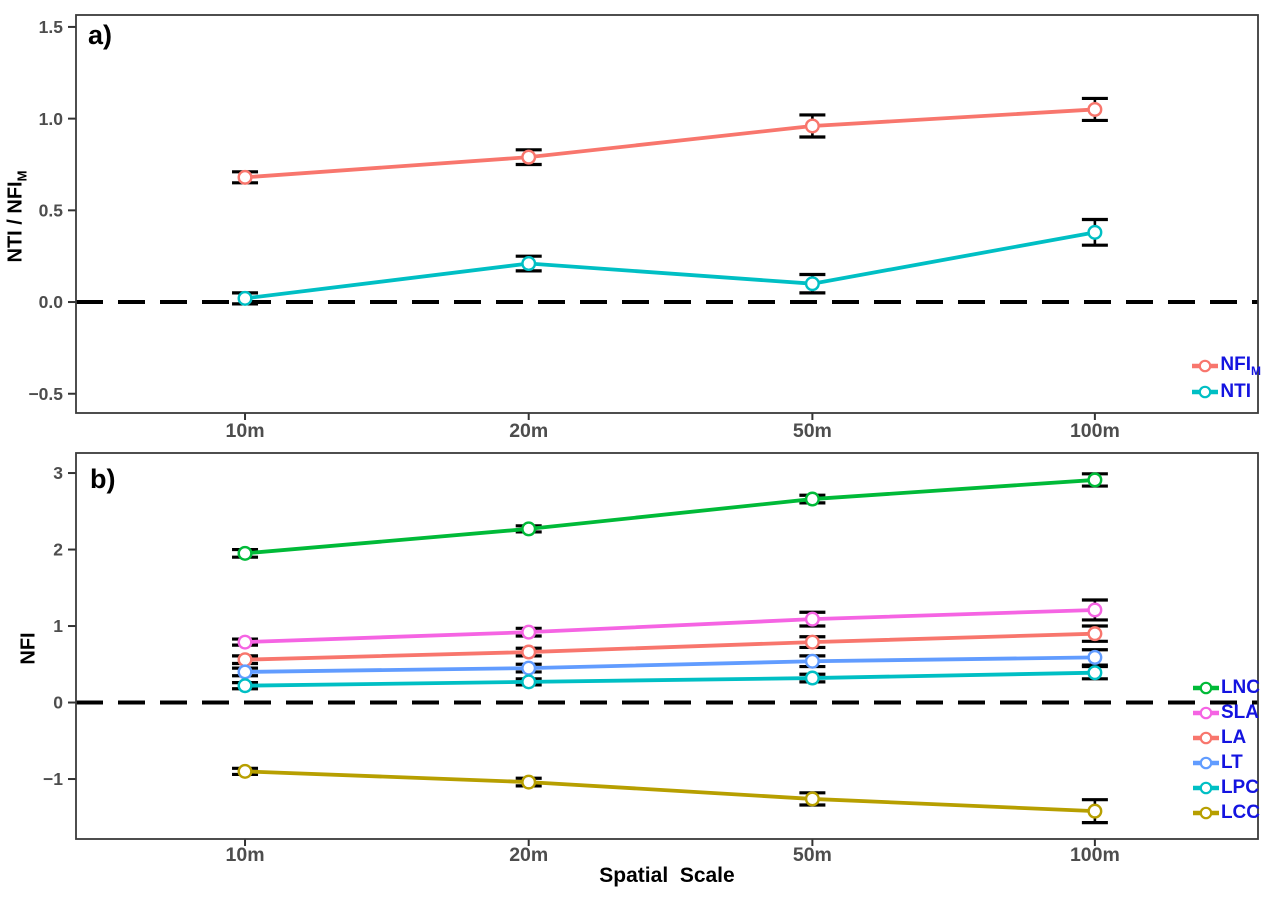  Describe the element at coordinates (51, 27) in the screenshot. I see `y-tick-label: 1.5` at that location.